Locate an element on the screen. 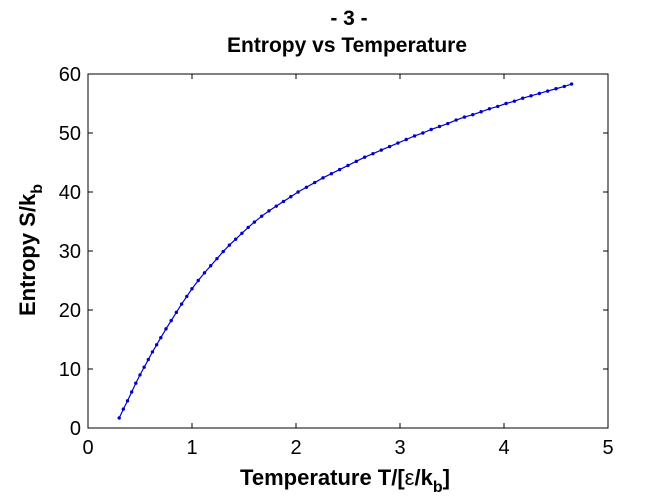  x-tick-label: 0 is located at coordinates (87, 448).